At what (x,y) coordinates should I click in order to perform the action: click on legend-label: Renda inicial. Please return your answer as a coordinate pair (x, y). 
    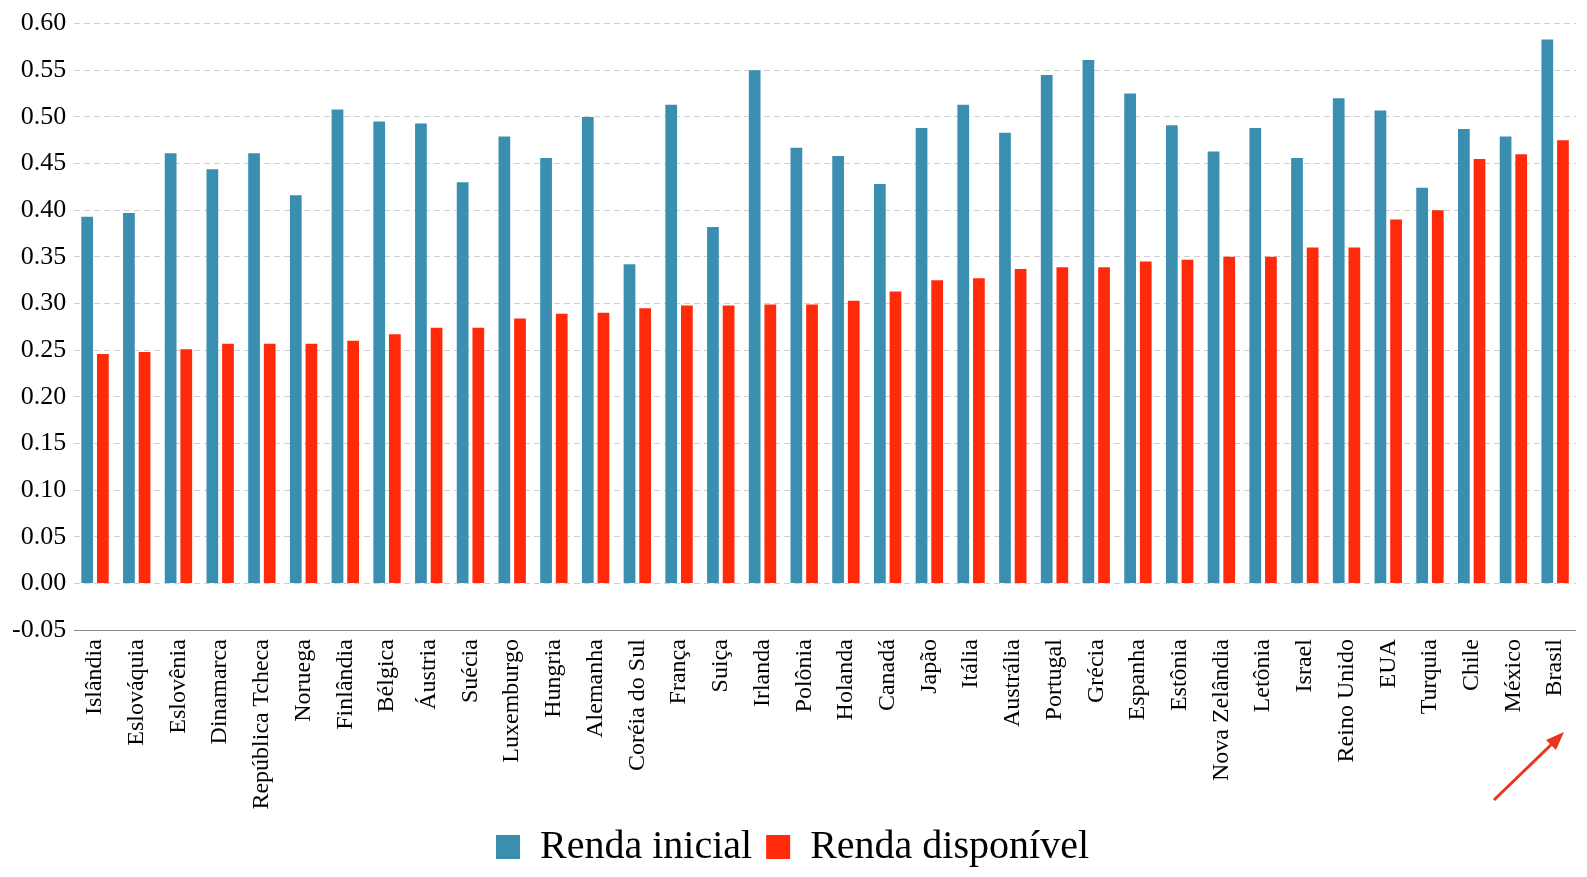
    Looking at the image, I should click on (646, 844).